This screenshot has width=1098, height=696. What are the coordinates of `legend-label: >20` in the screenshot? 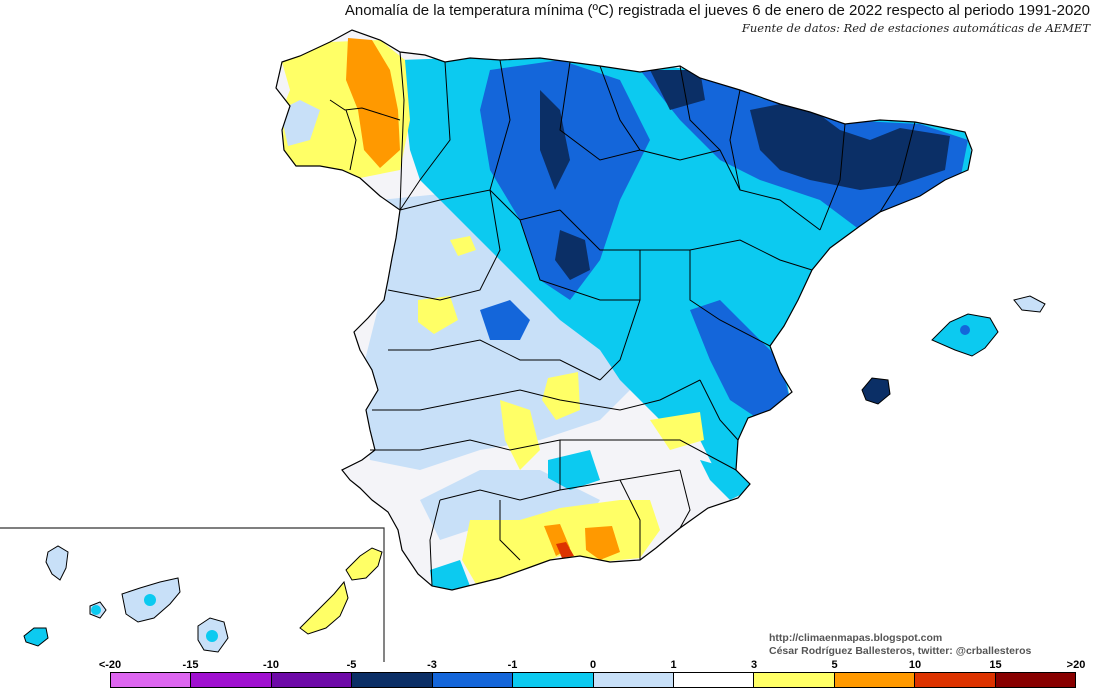 It's located at (1076, 665).